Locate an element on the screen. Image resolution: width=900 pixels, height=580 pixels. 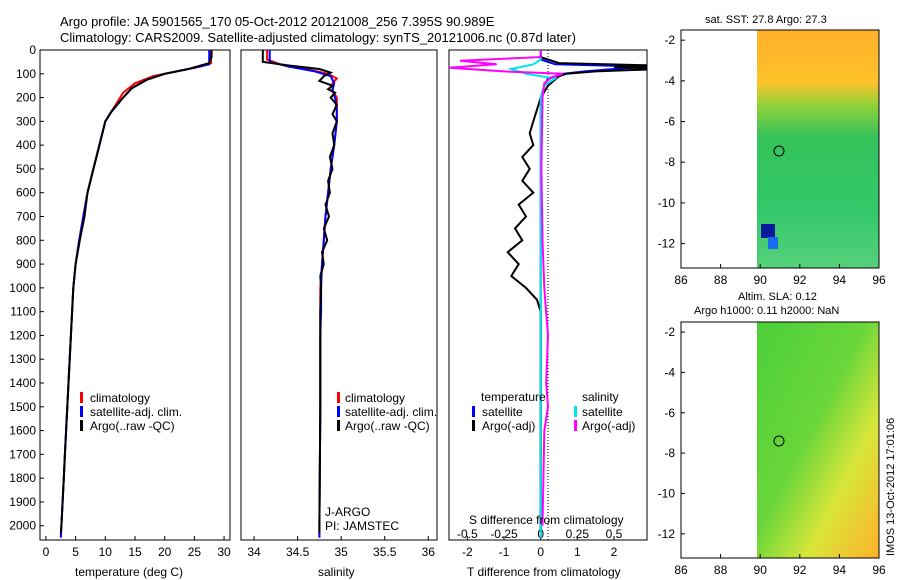
series-line-argo-raw-qc- is located at coordinates (136, 291).